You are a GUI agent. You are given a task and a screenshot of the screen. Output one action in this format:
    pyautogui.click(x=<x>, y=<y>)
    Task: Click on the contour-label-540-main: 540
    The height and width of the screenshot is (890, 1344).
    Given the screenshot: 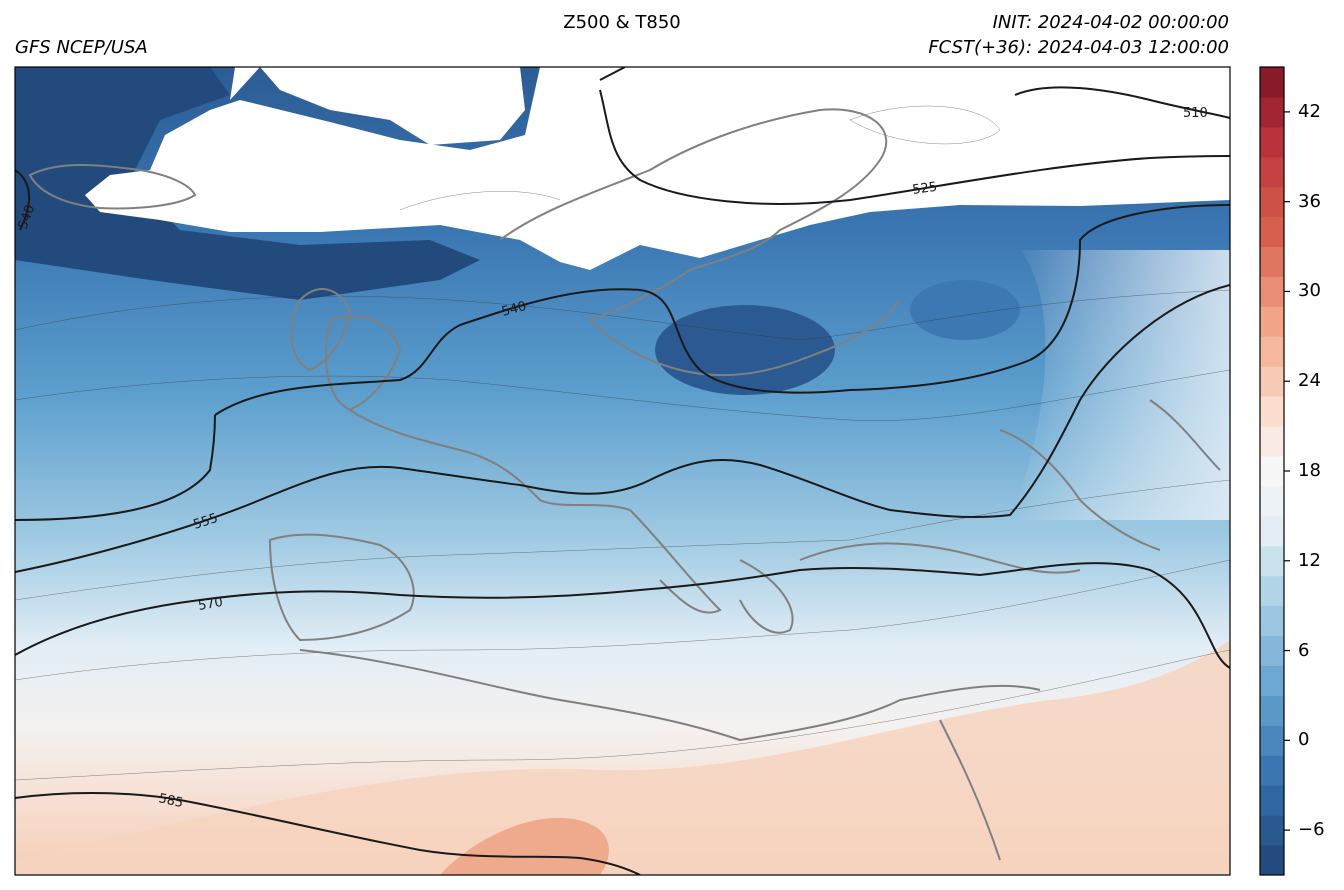 What is the action you would take?
    pyautogui.click(x=514, y=309)
    